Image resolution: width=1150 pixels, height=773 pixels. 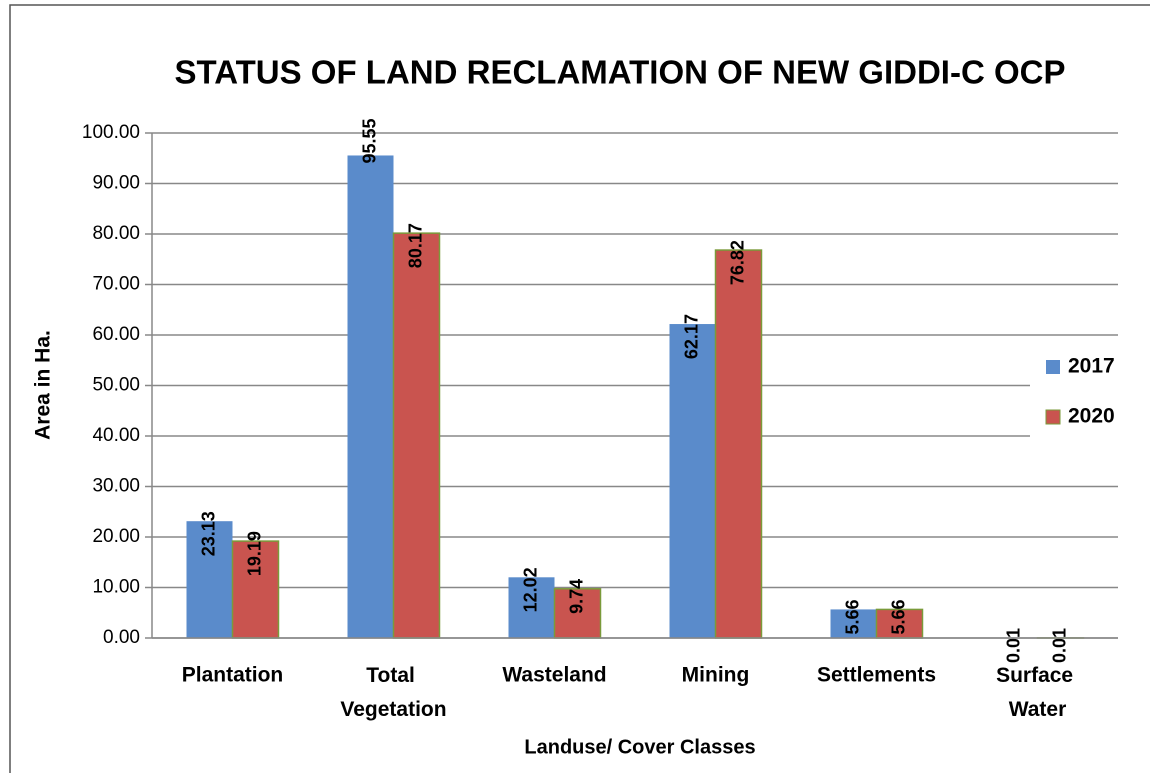 I want to click on y-tick-label: 90.00, so click(x=116, y=183).